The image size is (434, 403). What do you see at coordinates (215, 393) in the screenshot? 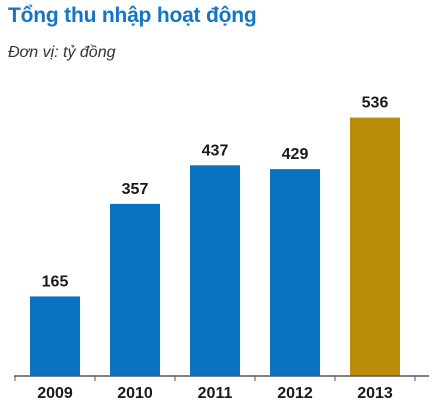
I see `category-label-2011: 2011` at bounding box center [215, 393].